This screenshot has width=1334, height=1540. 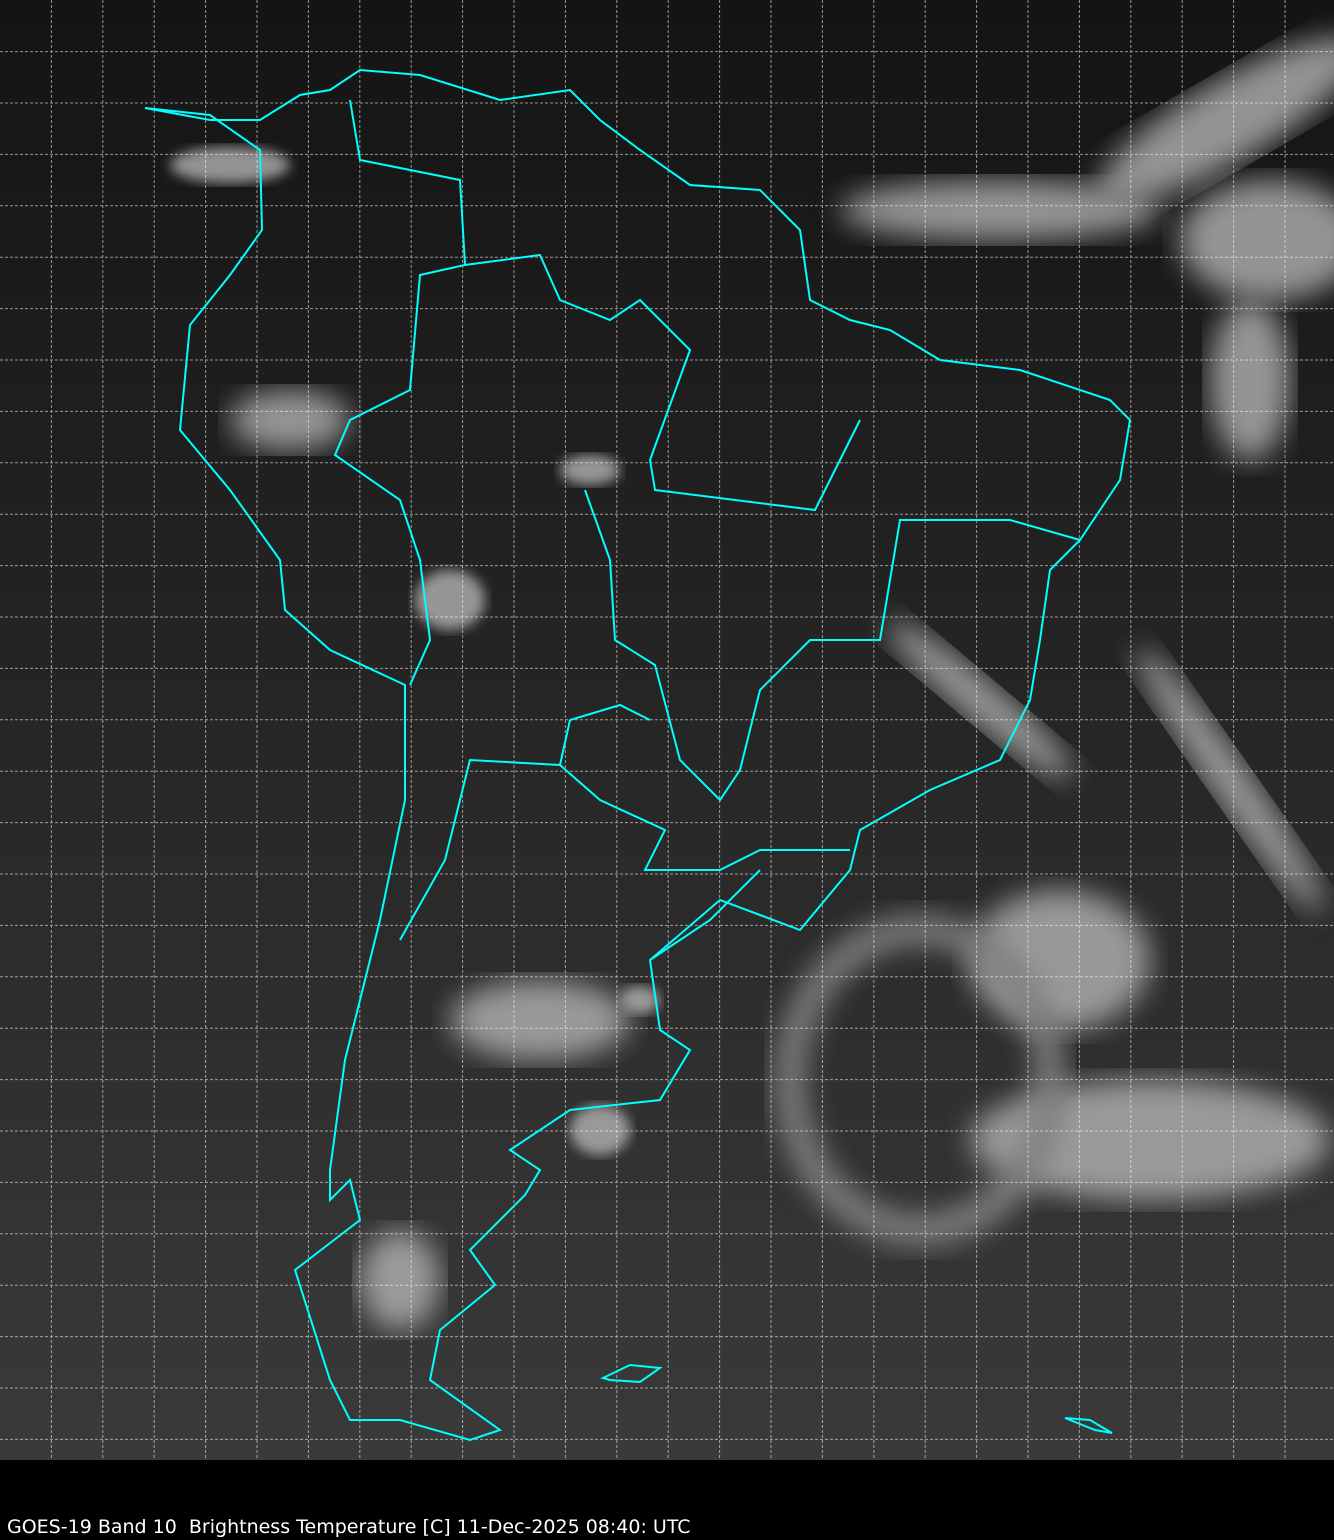 What do you see at coordinates (631, 1373) in the screenshot?
I see `falkland-islands` at bounding box center [631, 1373].